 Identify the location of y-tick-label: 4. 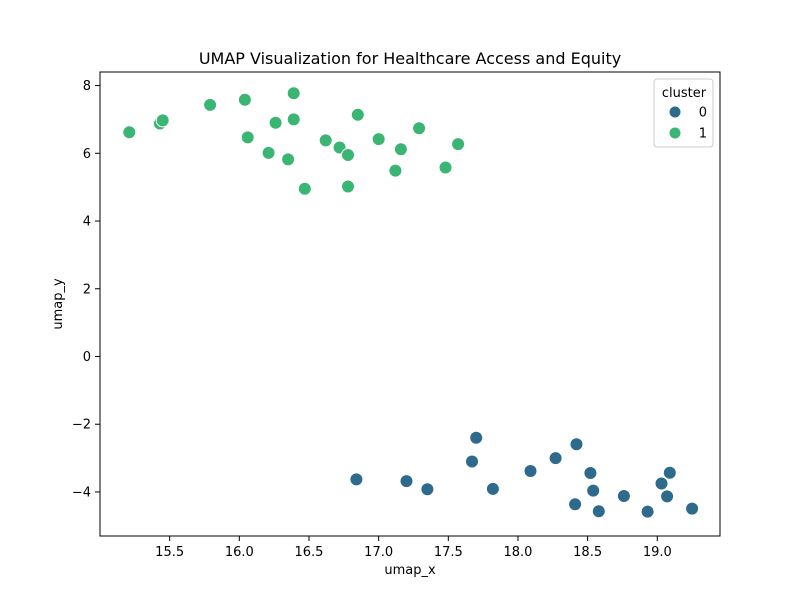
(87, 222).